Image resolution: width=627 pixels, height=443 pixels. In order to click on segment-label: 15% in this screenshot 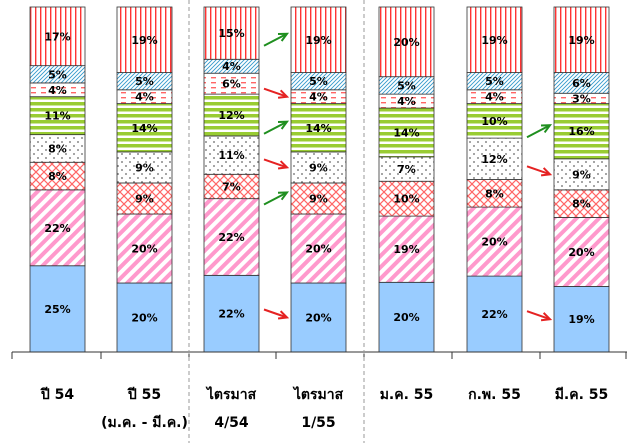, I will do `click(231, 33)`.